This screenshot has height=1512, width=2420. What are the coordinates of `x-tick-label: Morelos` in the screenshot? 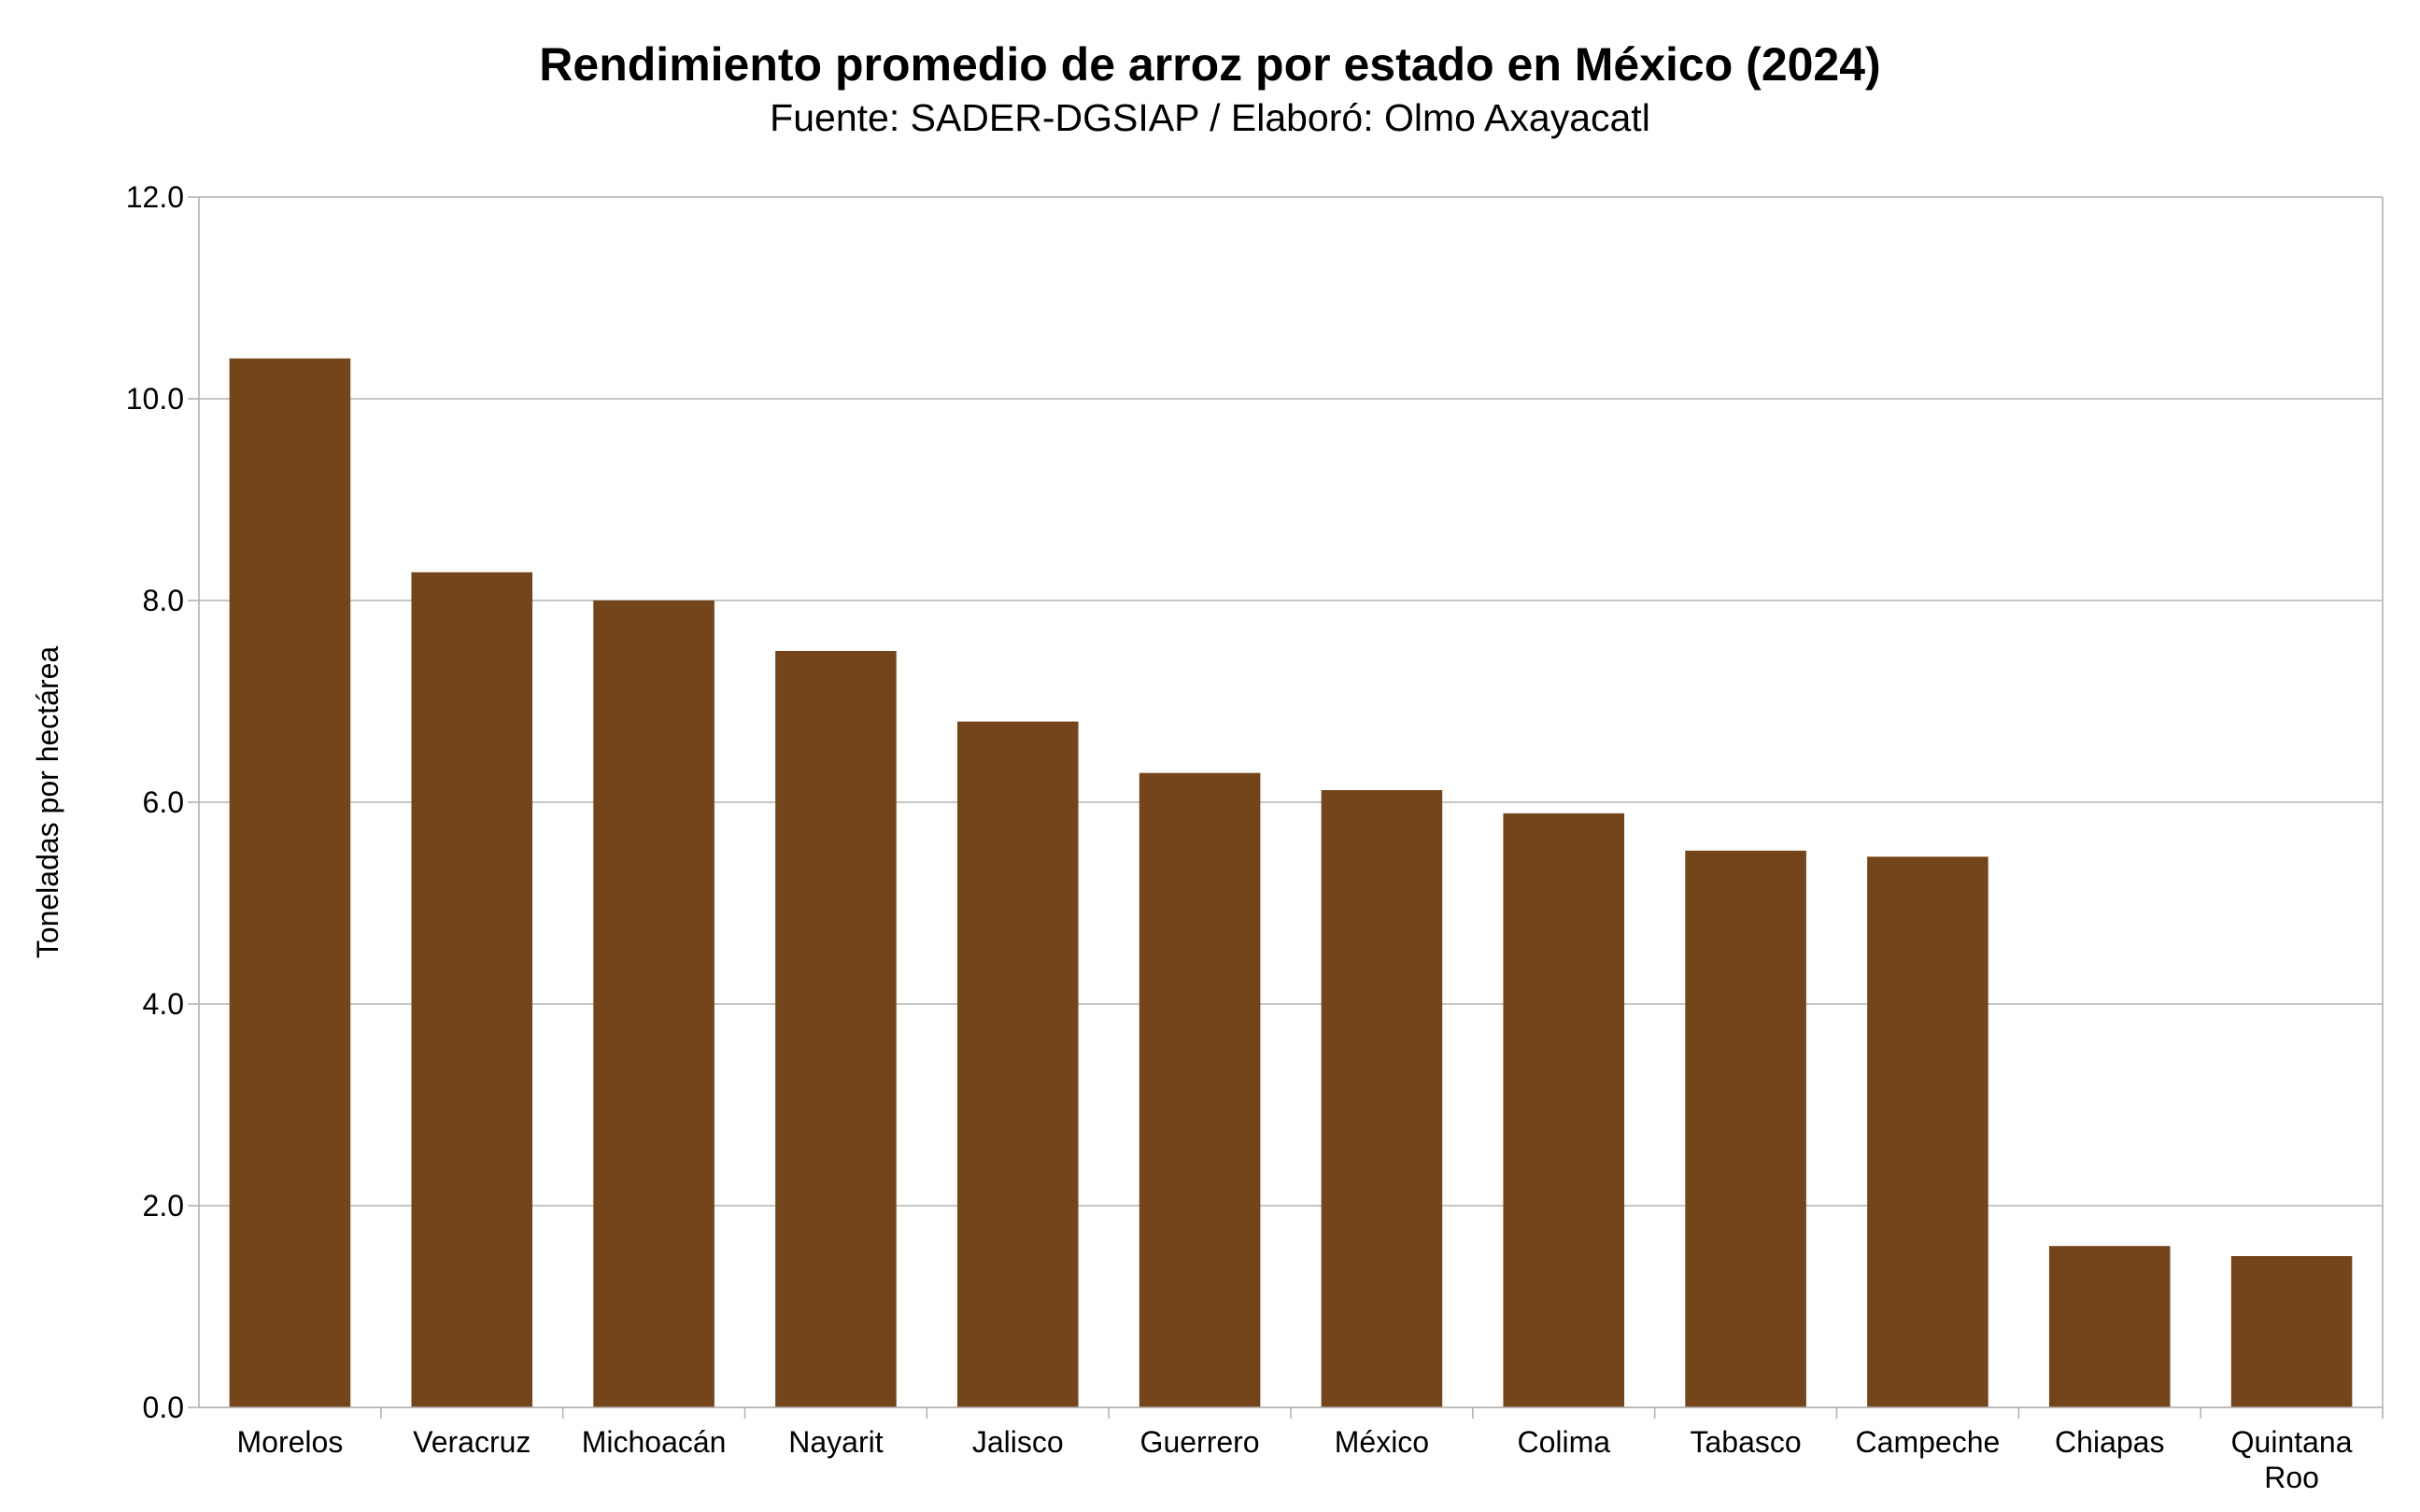 It's located at (290, 1442).